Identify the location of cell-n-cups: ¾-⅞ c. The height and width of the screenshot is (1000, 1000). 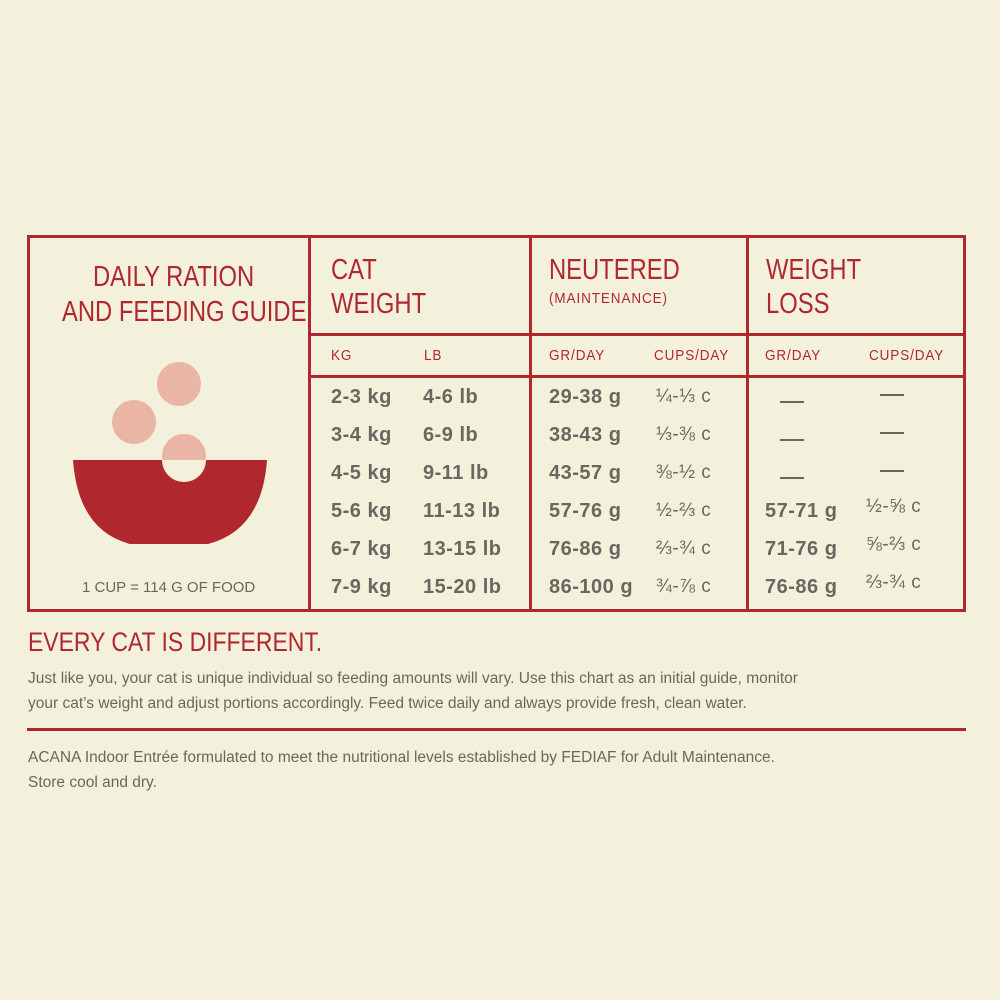
(684, 586).